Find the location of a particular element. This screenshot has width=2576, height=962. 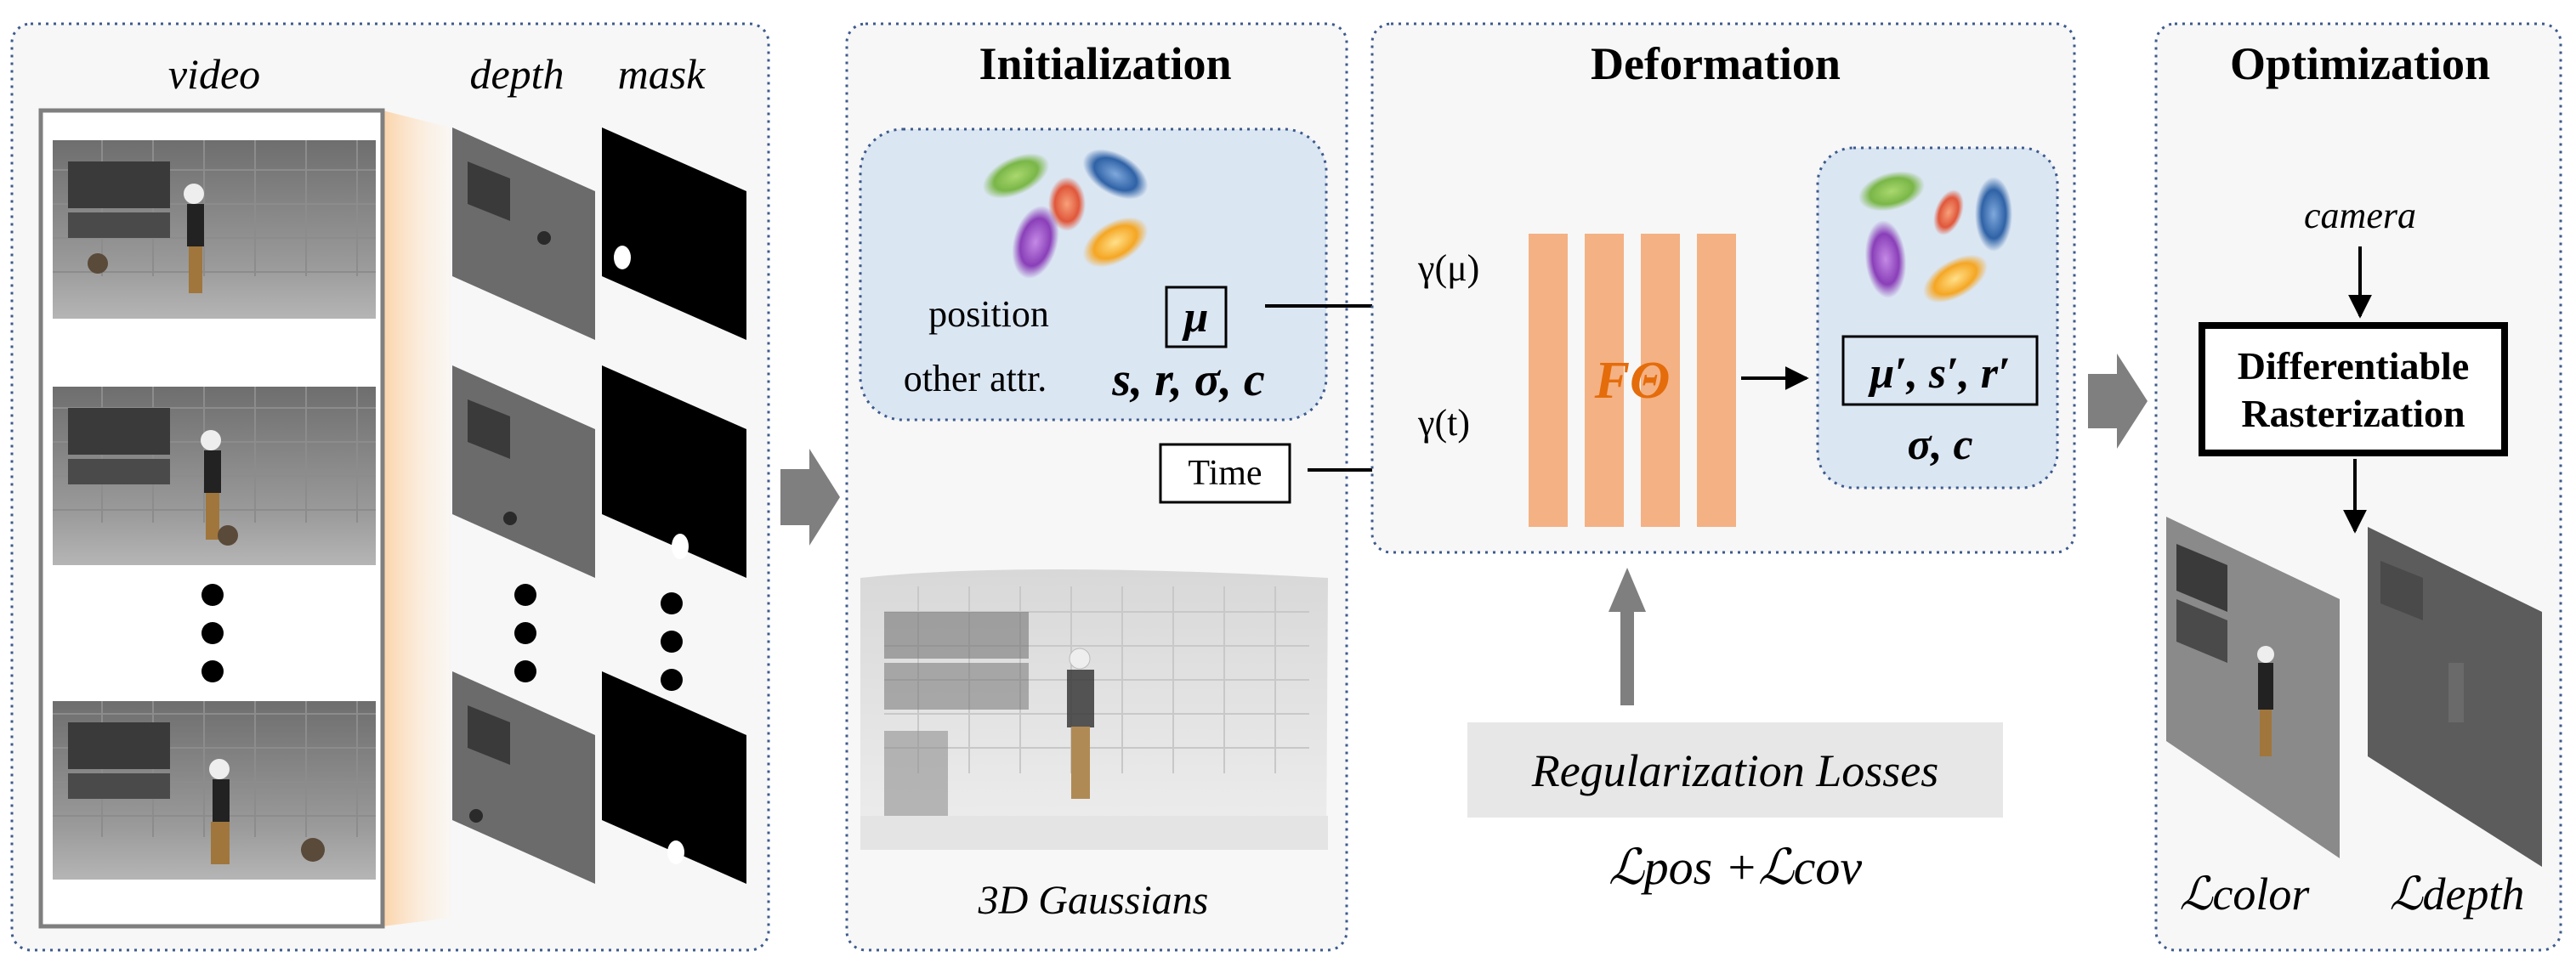

camera-label: camera is located at coordinates (2360, 215).